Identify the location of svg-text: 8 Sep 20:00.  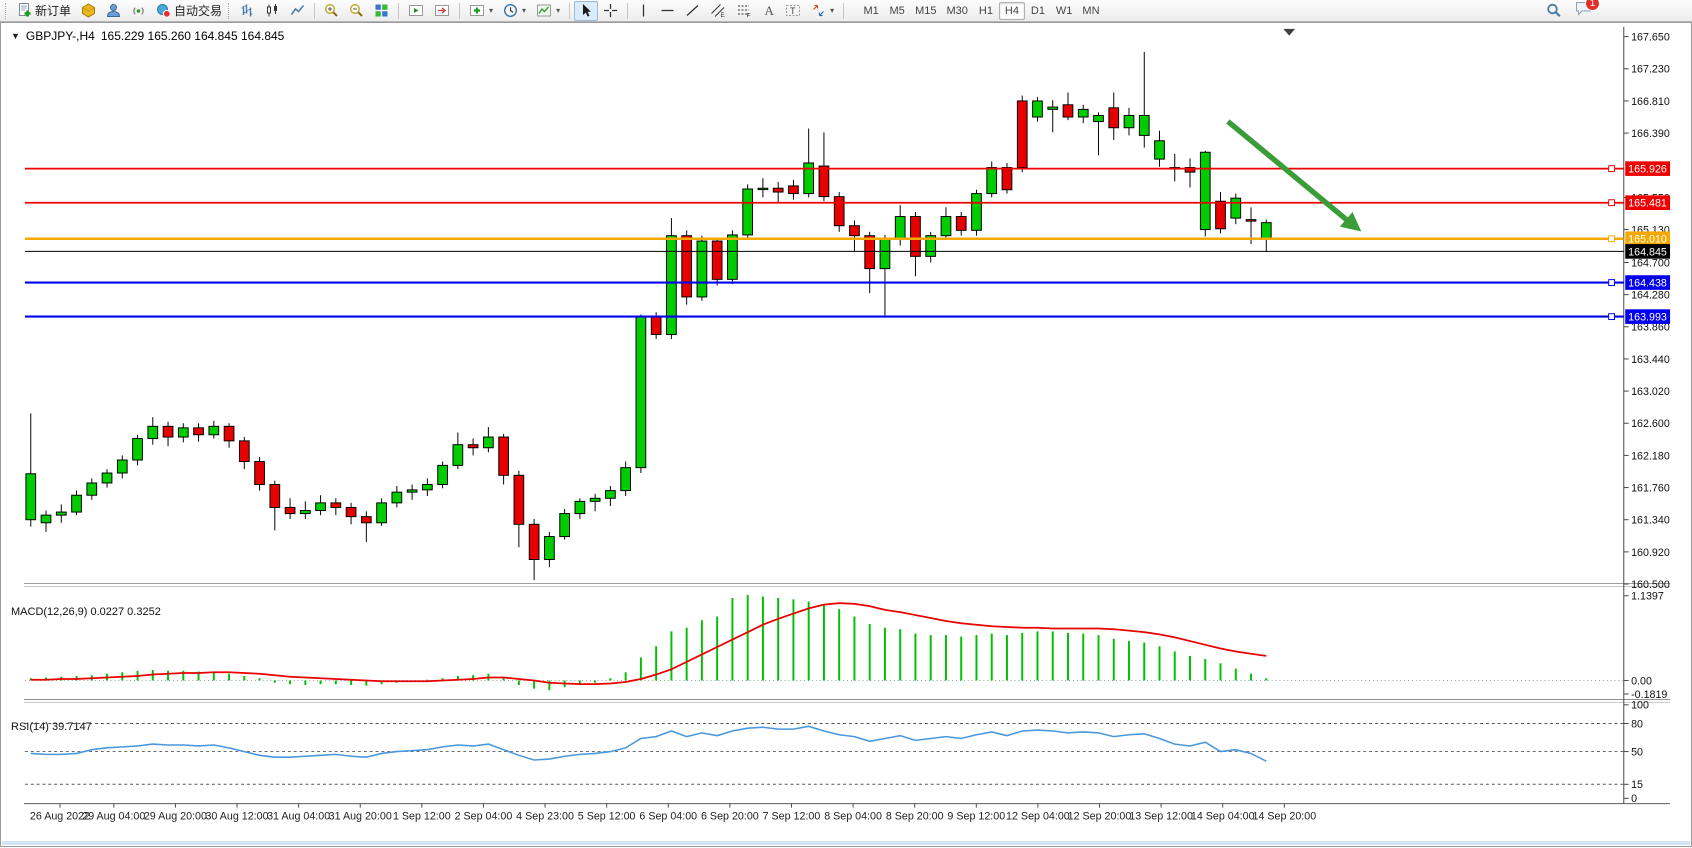
(915, 817).